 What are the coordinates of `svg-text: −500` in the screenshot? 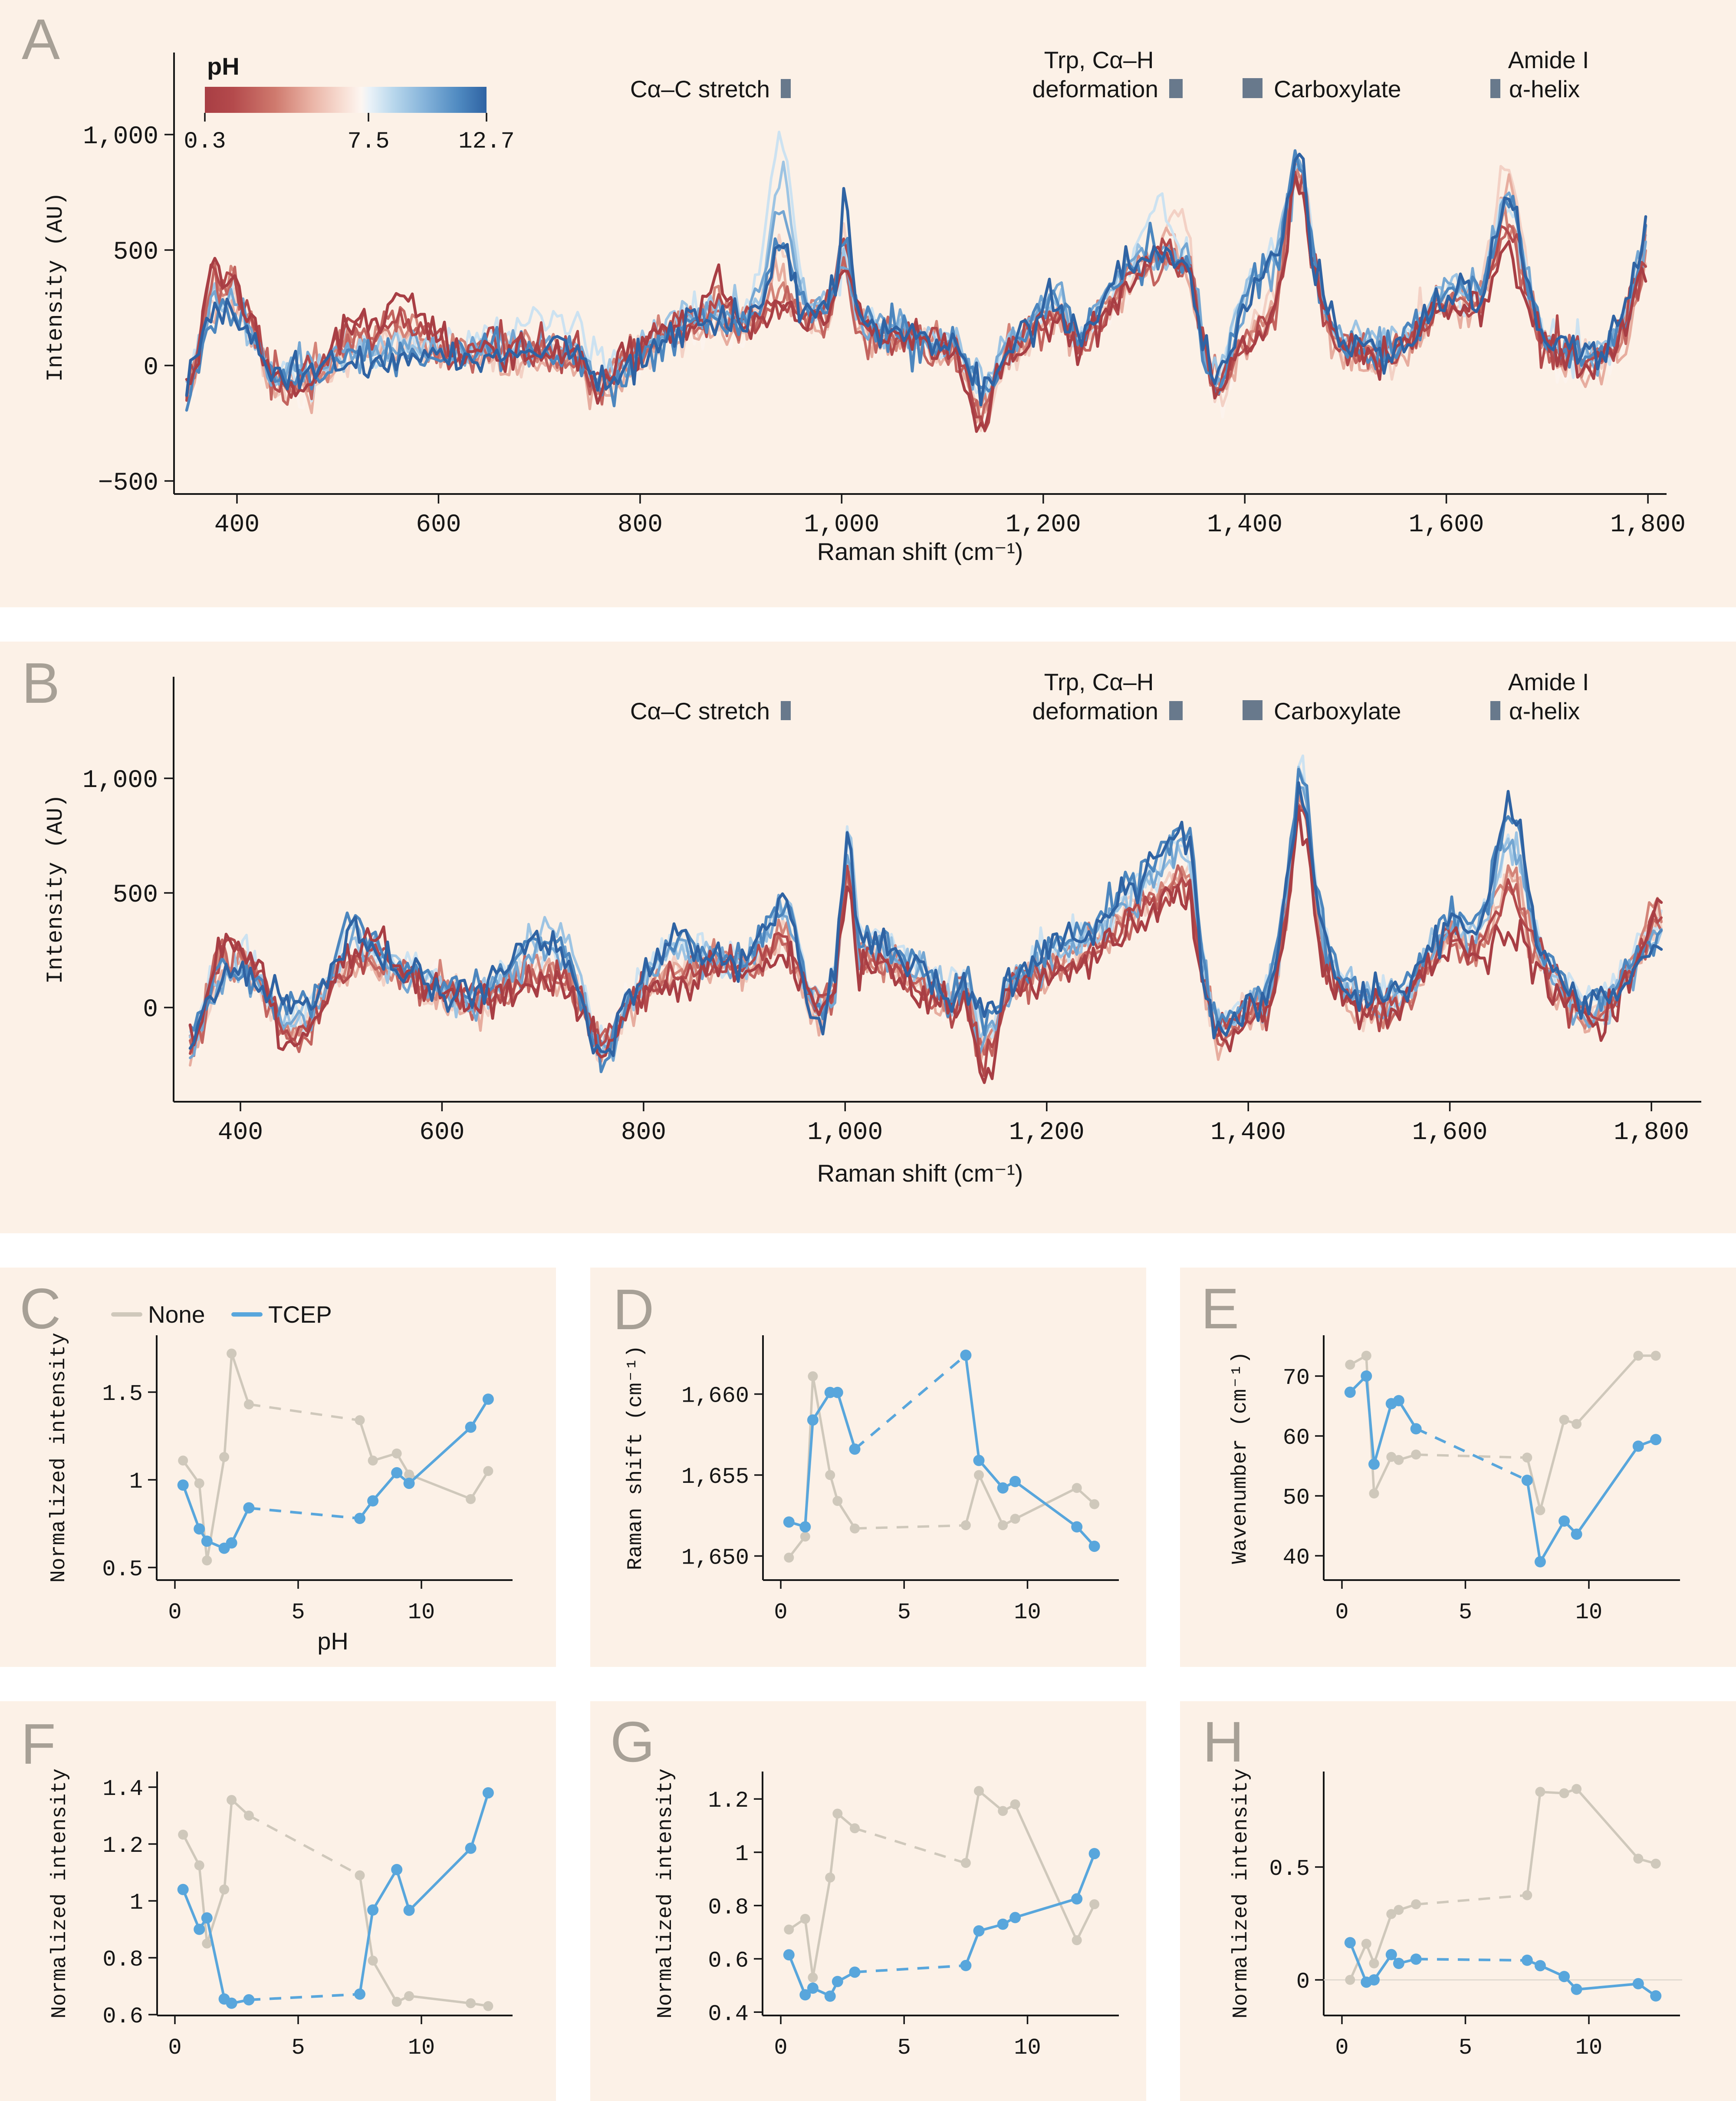 It's located at (128, 483).